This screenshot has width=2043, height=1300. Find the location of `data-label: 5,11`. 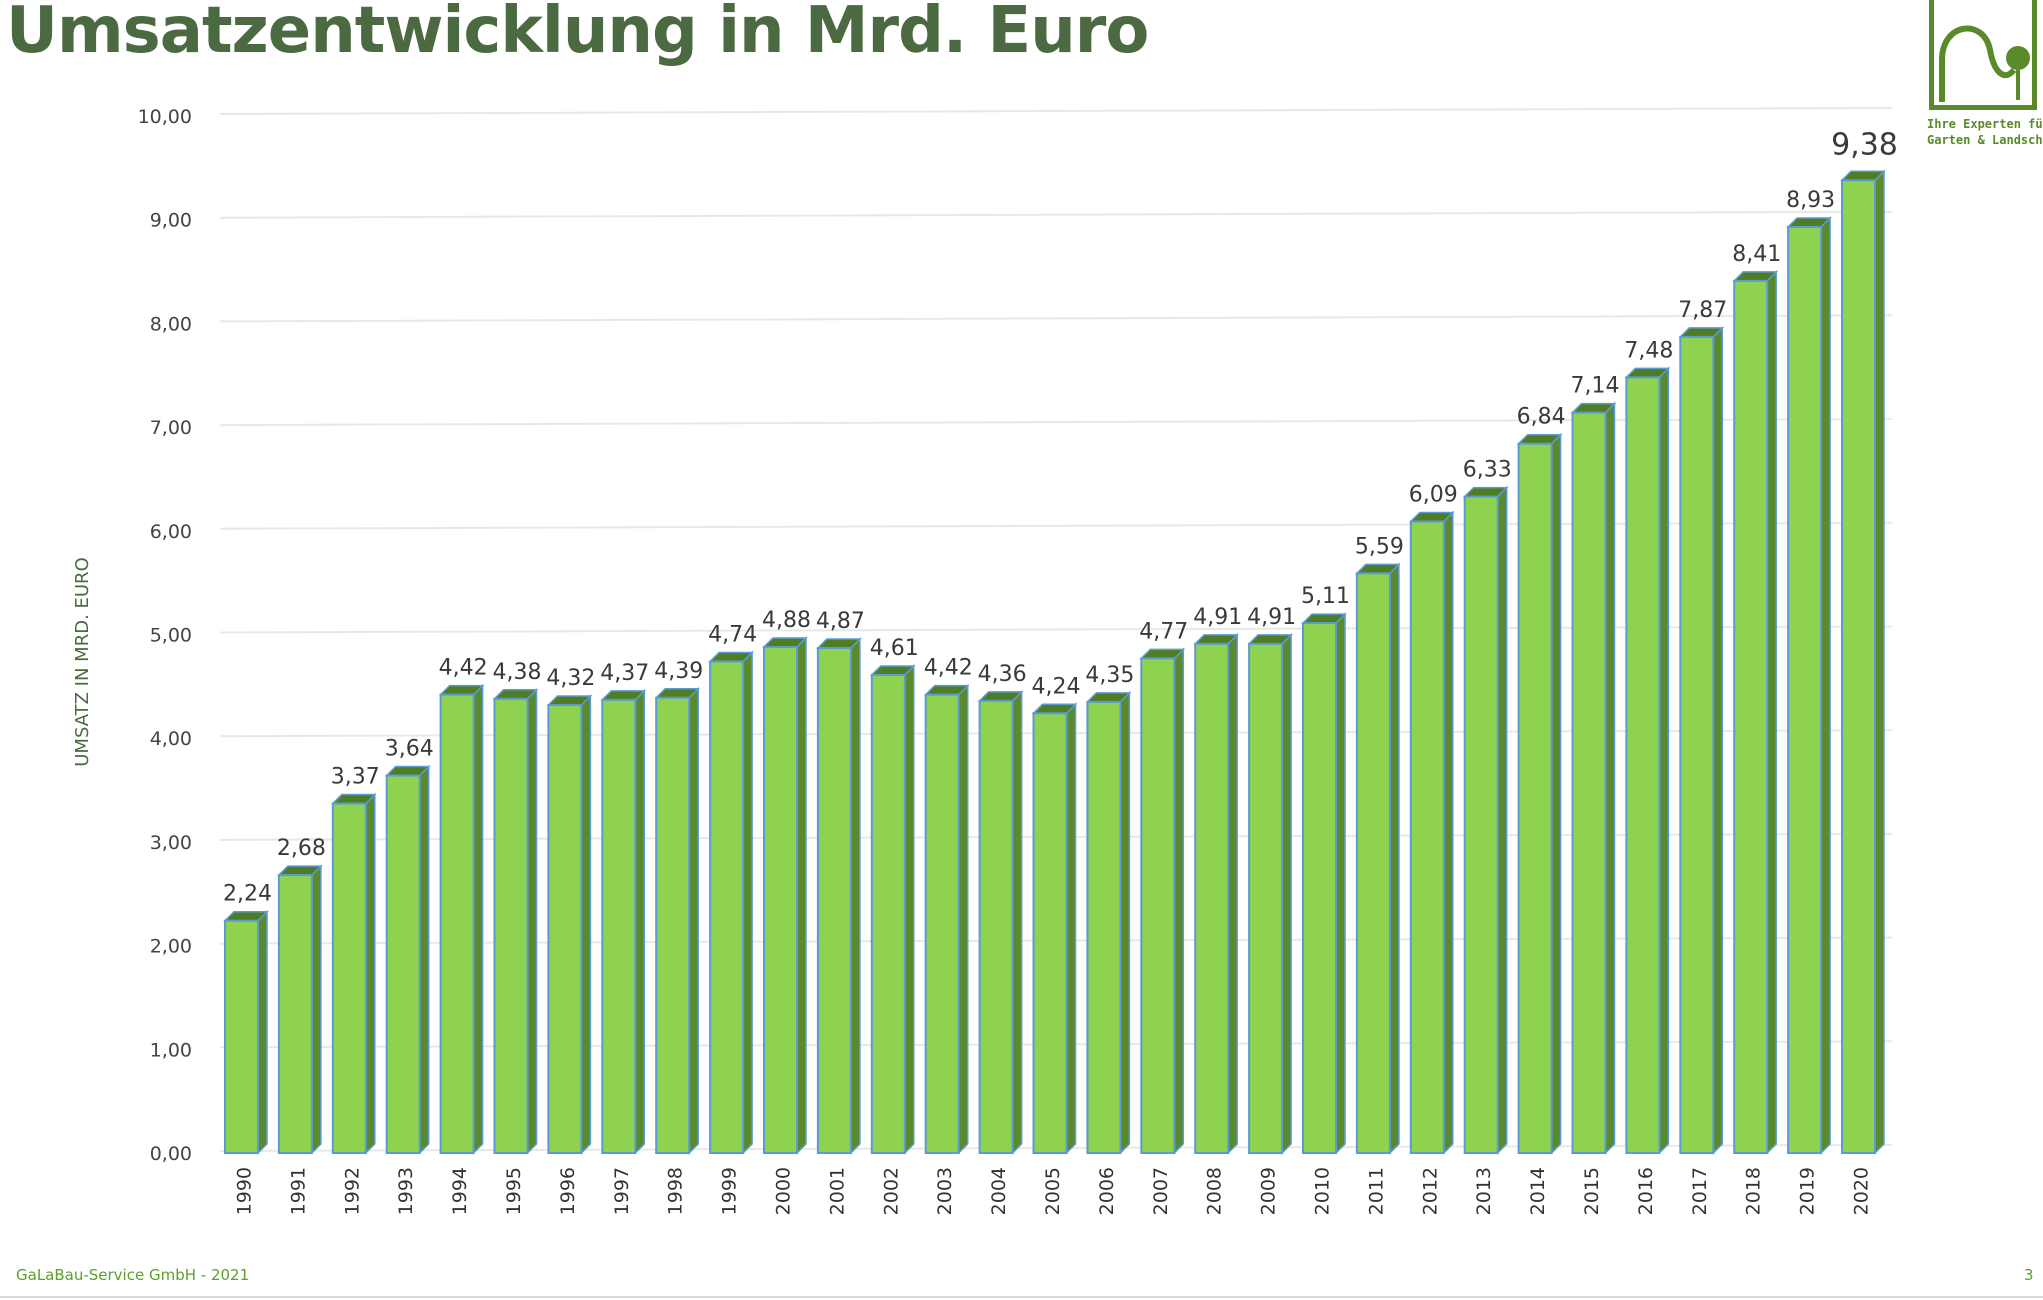

data-label: 5,11 is located at coordinates (1325, 596).